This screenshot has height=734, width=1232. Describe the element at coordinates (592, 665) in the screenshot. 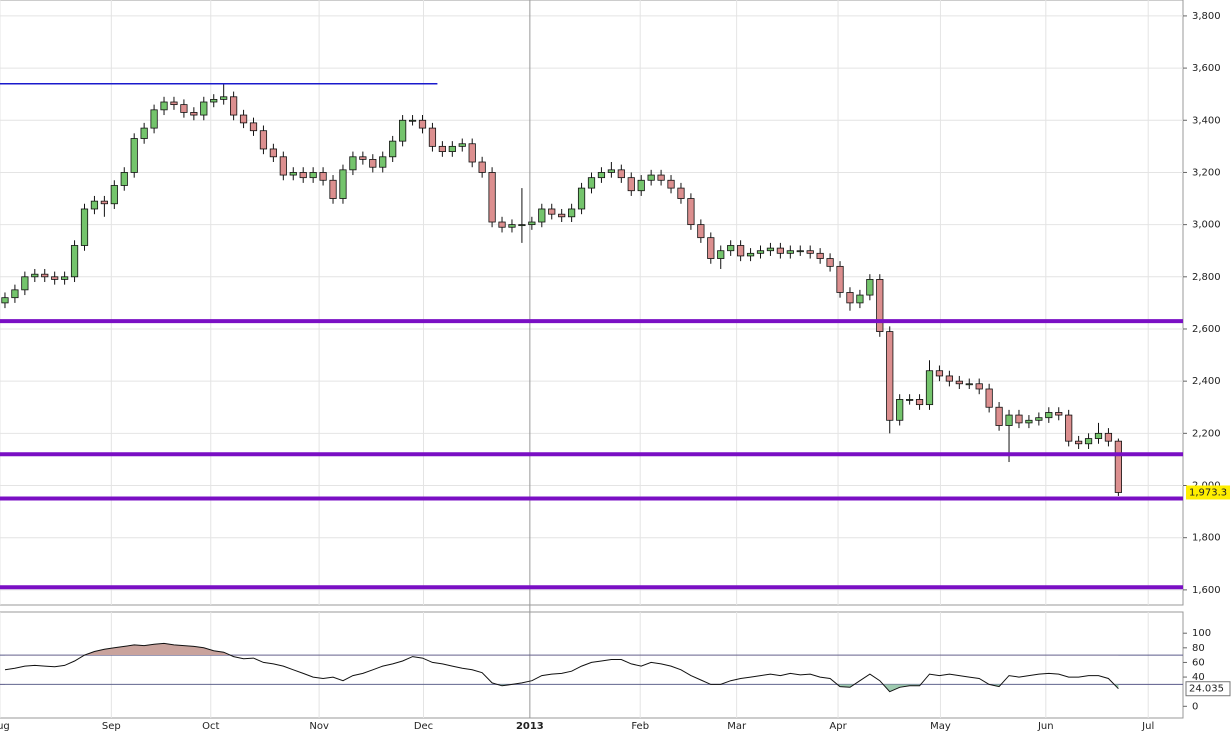

I see `rsi-panel` at that location.